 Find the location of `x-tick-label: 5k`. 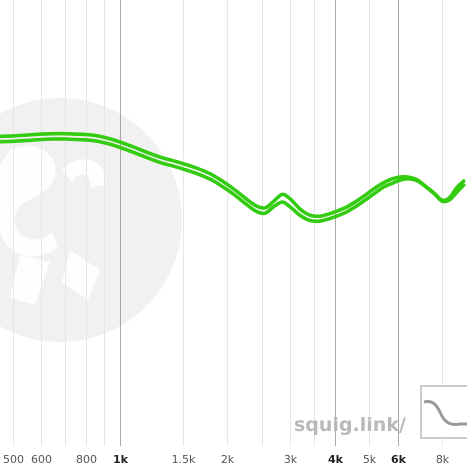

x-tick-label: 5k is located at coordinates (370, 459).